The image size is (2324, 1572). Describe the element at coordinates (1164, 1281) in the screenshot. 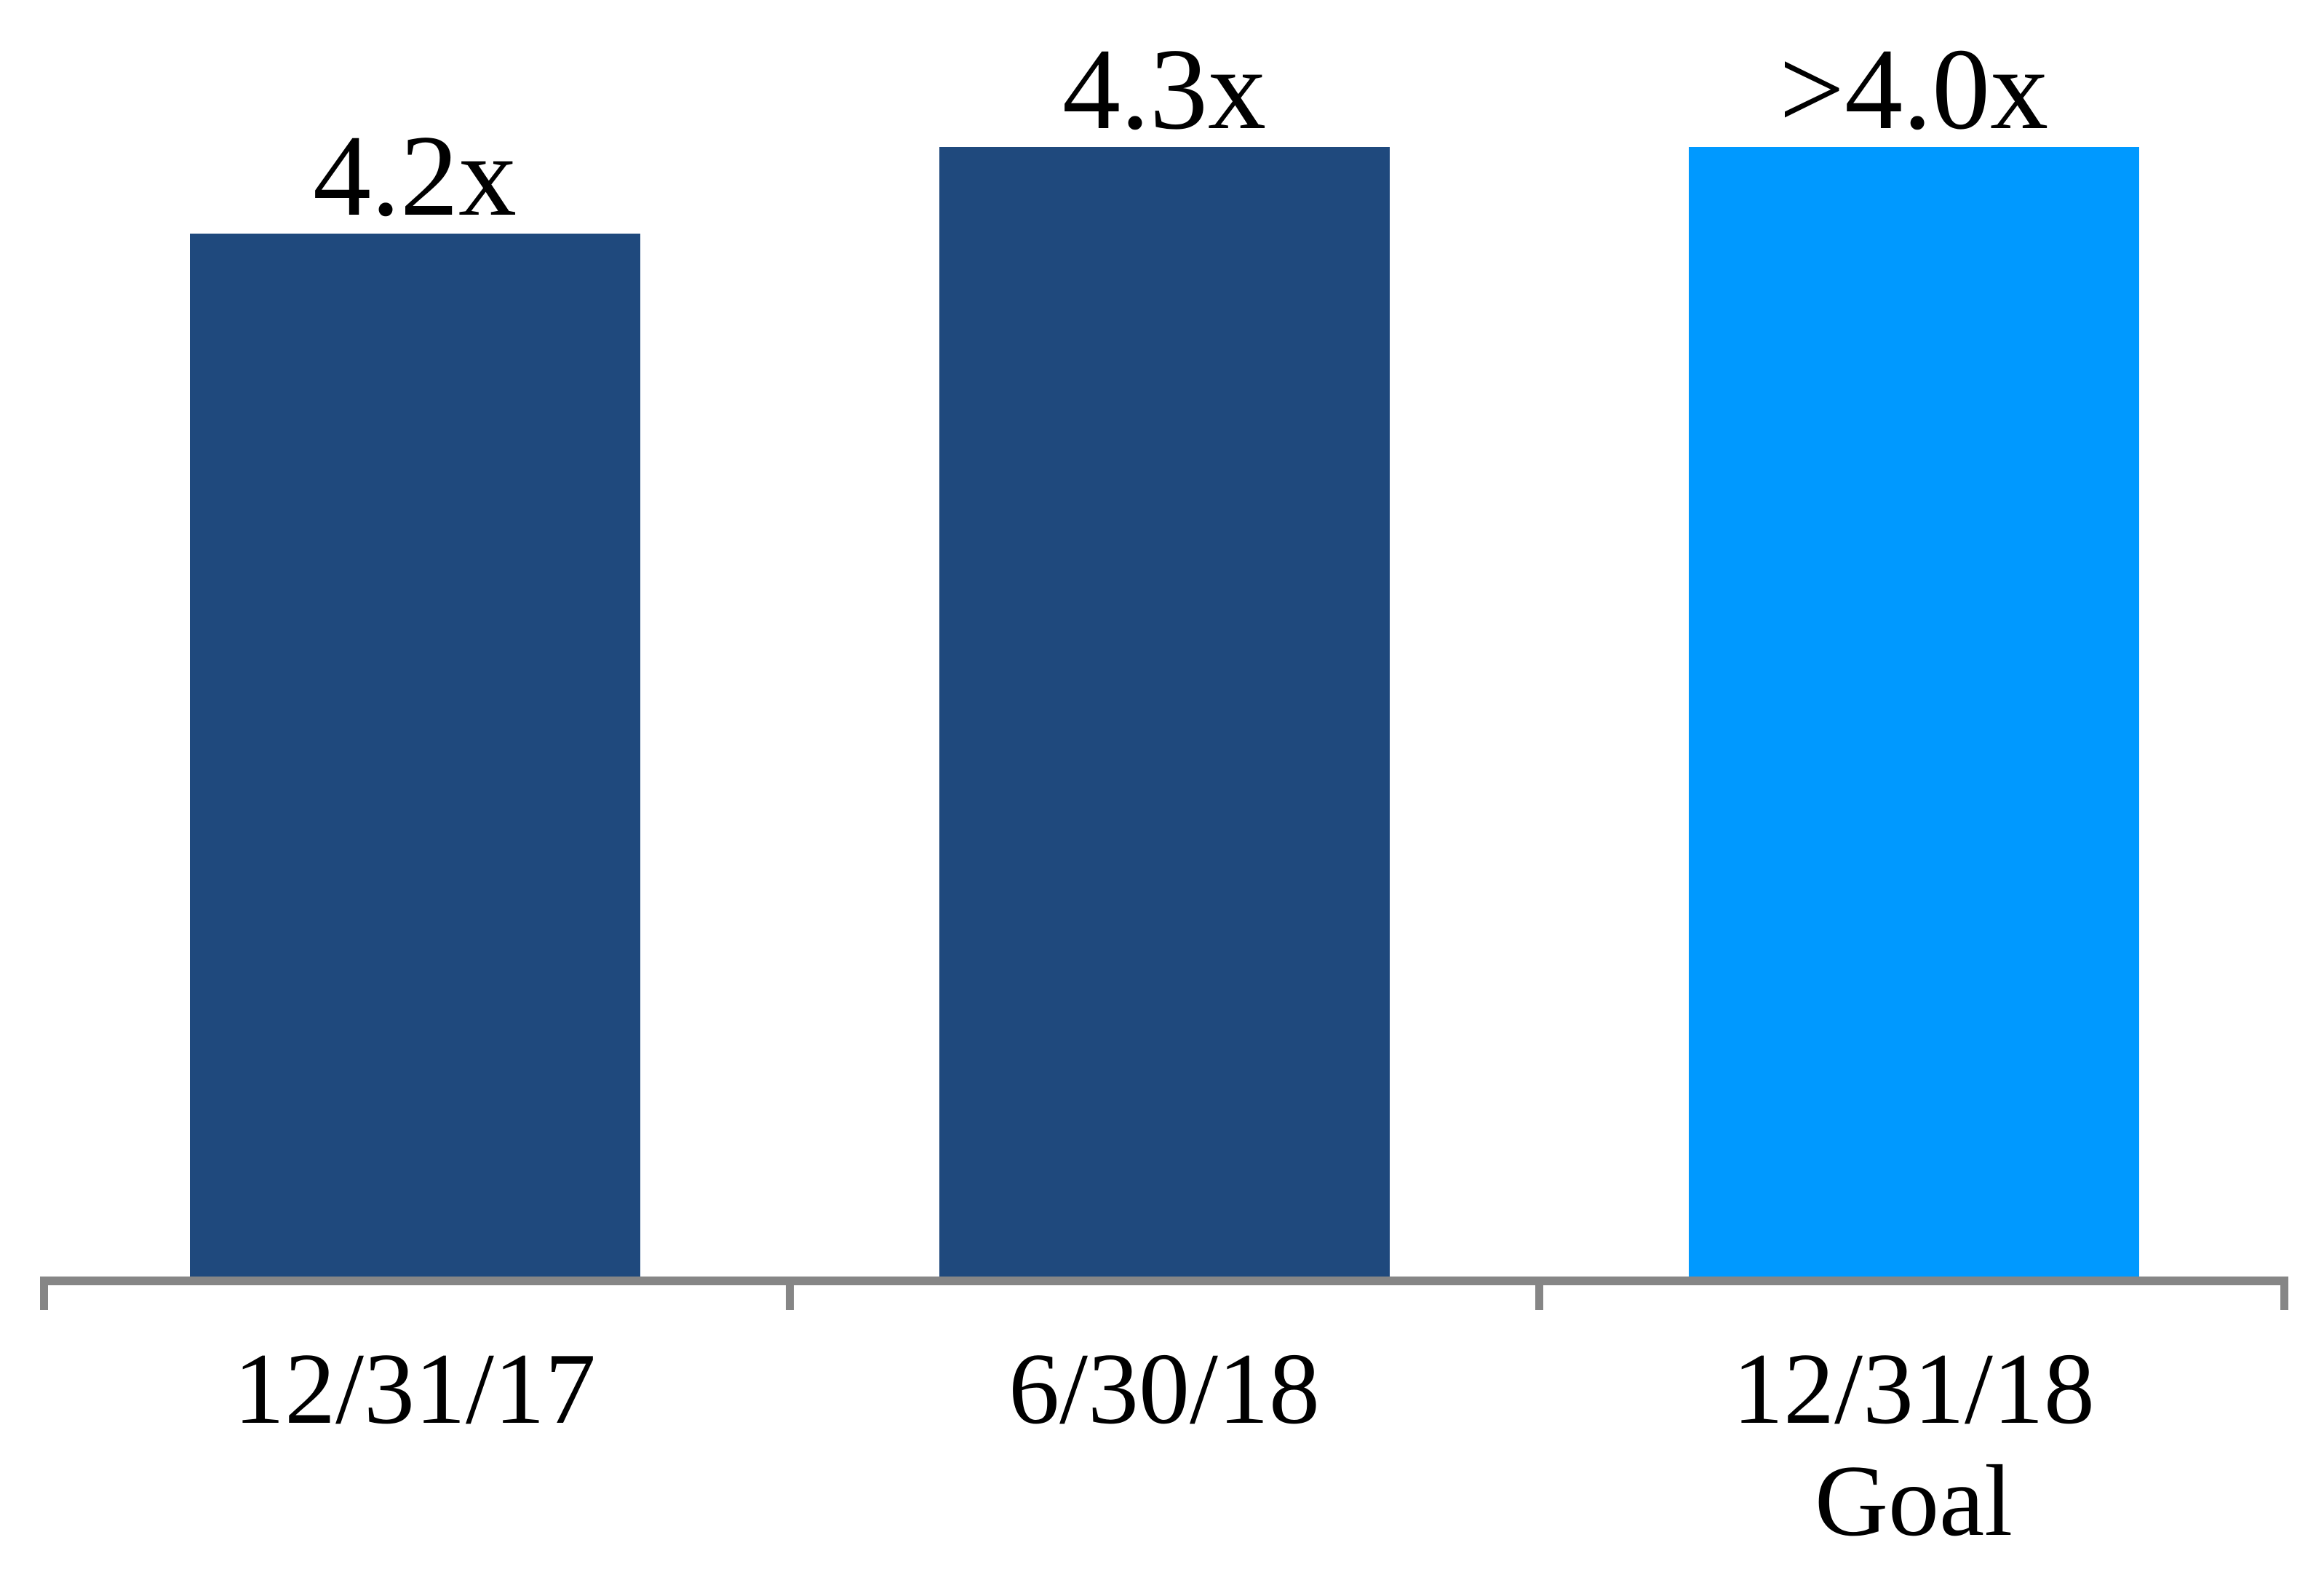

I see `x-axis-line` at that location.